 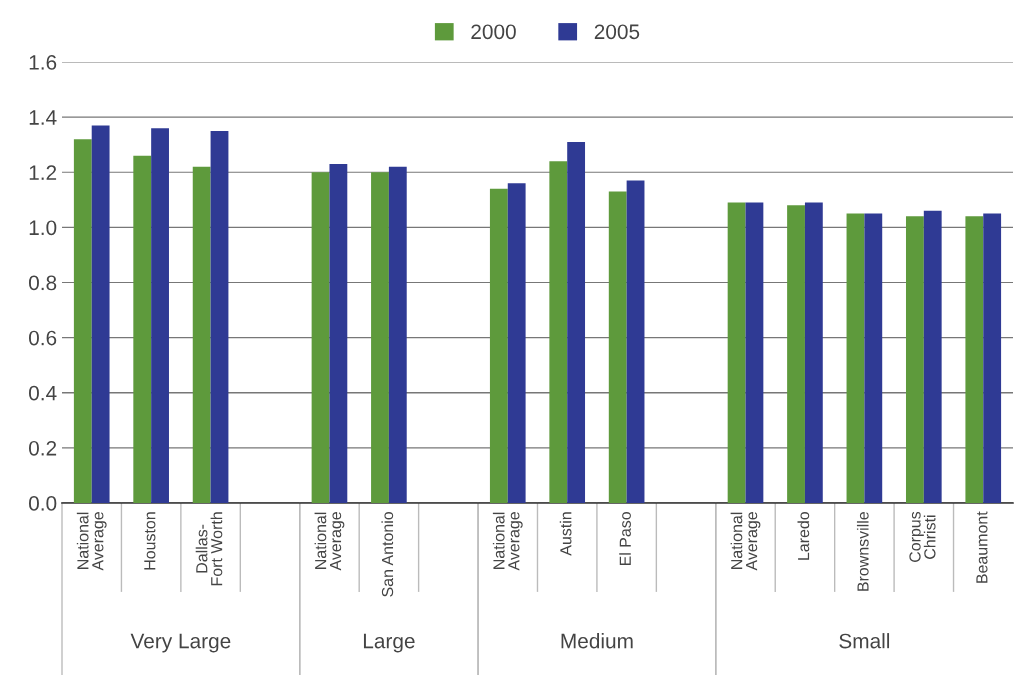 What do you see at coordinates (565, 534) in the screenshot?
I see `x-tick-label: Austin` at bounding box center [565, 534].